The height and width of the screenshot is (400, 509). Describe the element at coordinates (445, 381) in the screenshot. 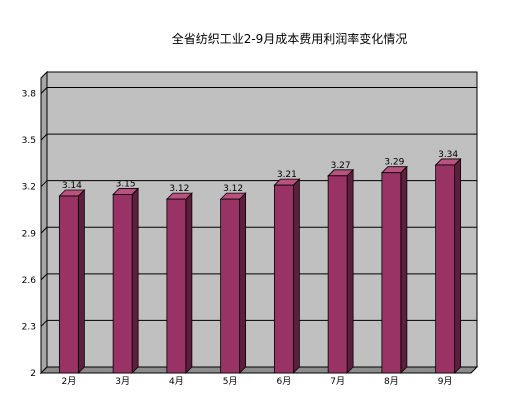

I see `x-tick-label: 9月` at that location.